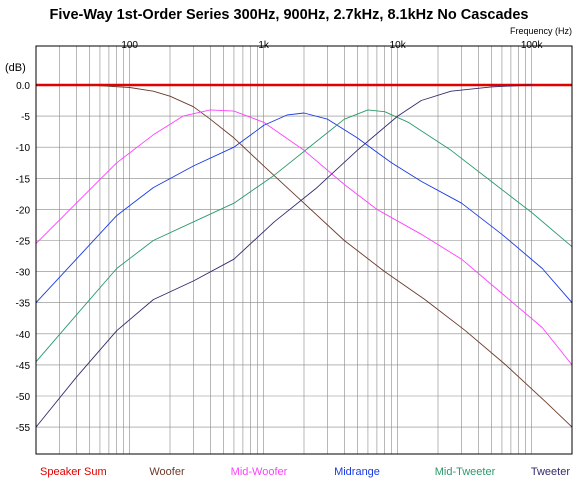  I want to click on y-tick-label: -30, so click(23, 273).